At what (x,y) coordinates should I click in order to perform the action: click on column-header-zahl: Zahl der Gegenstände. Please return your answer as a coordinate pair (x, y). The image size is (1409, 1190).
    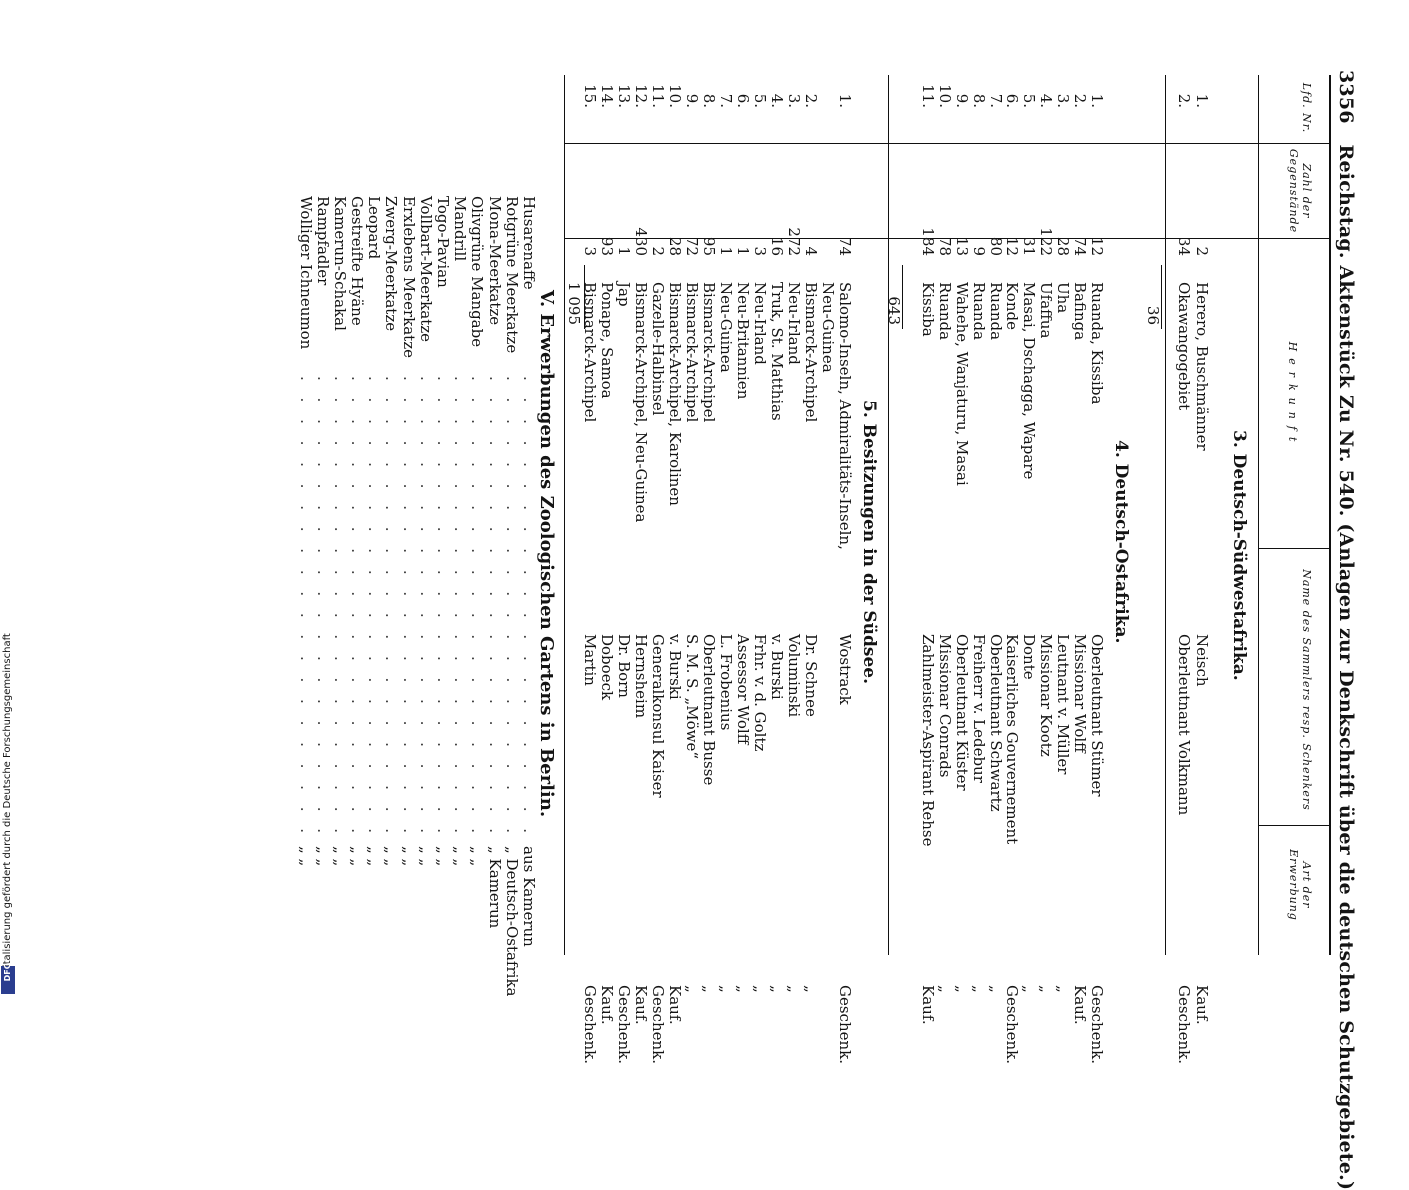
    Looking at the image, I should click on (1300, 191).